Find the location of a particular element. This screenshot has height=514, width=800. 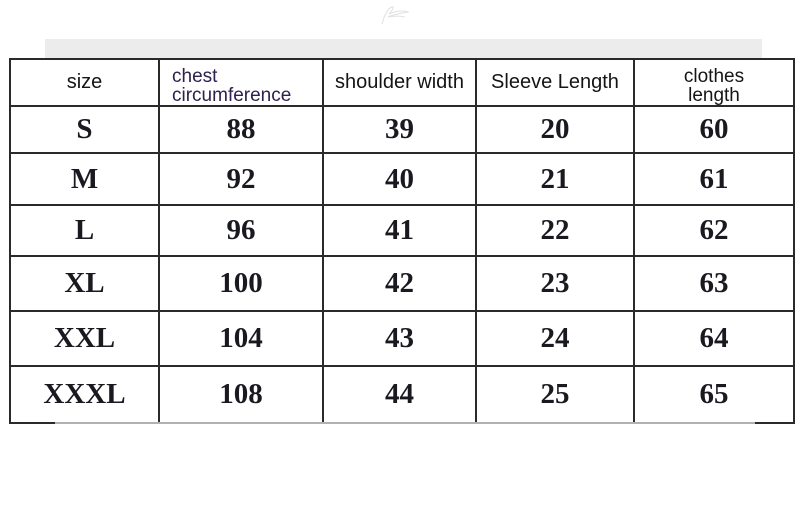

faint-scribble-artifact is located at coordinates (395, 15).